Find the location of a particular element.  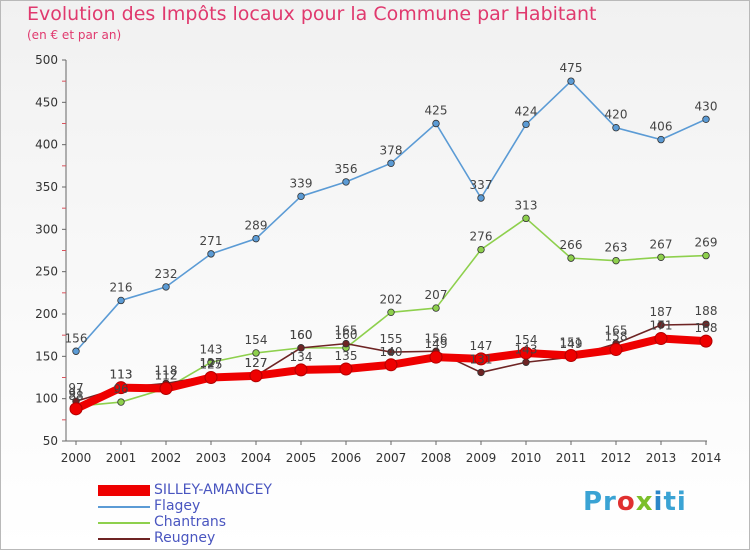

data-label-chantrans: 154 is located at coordinates (256, 340).